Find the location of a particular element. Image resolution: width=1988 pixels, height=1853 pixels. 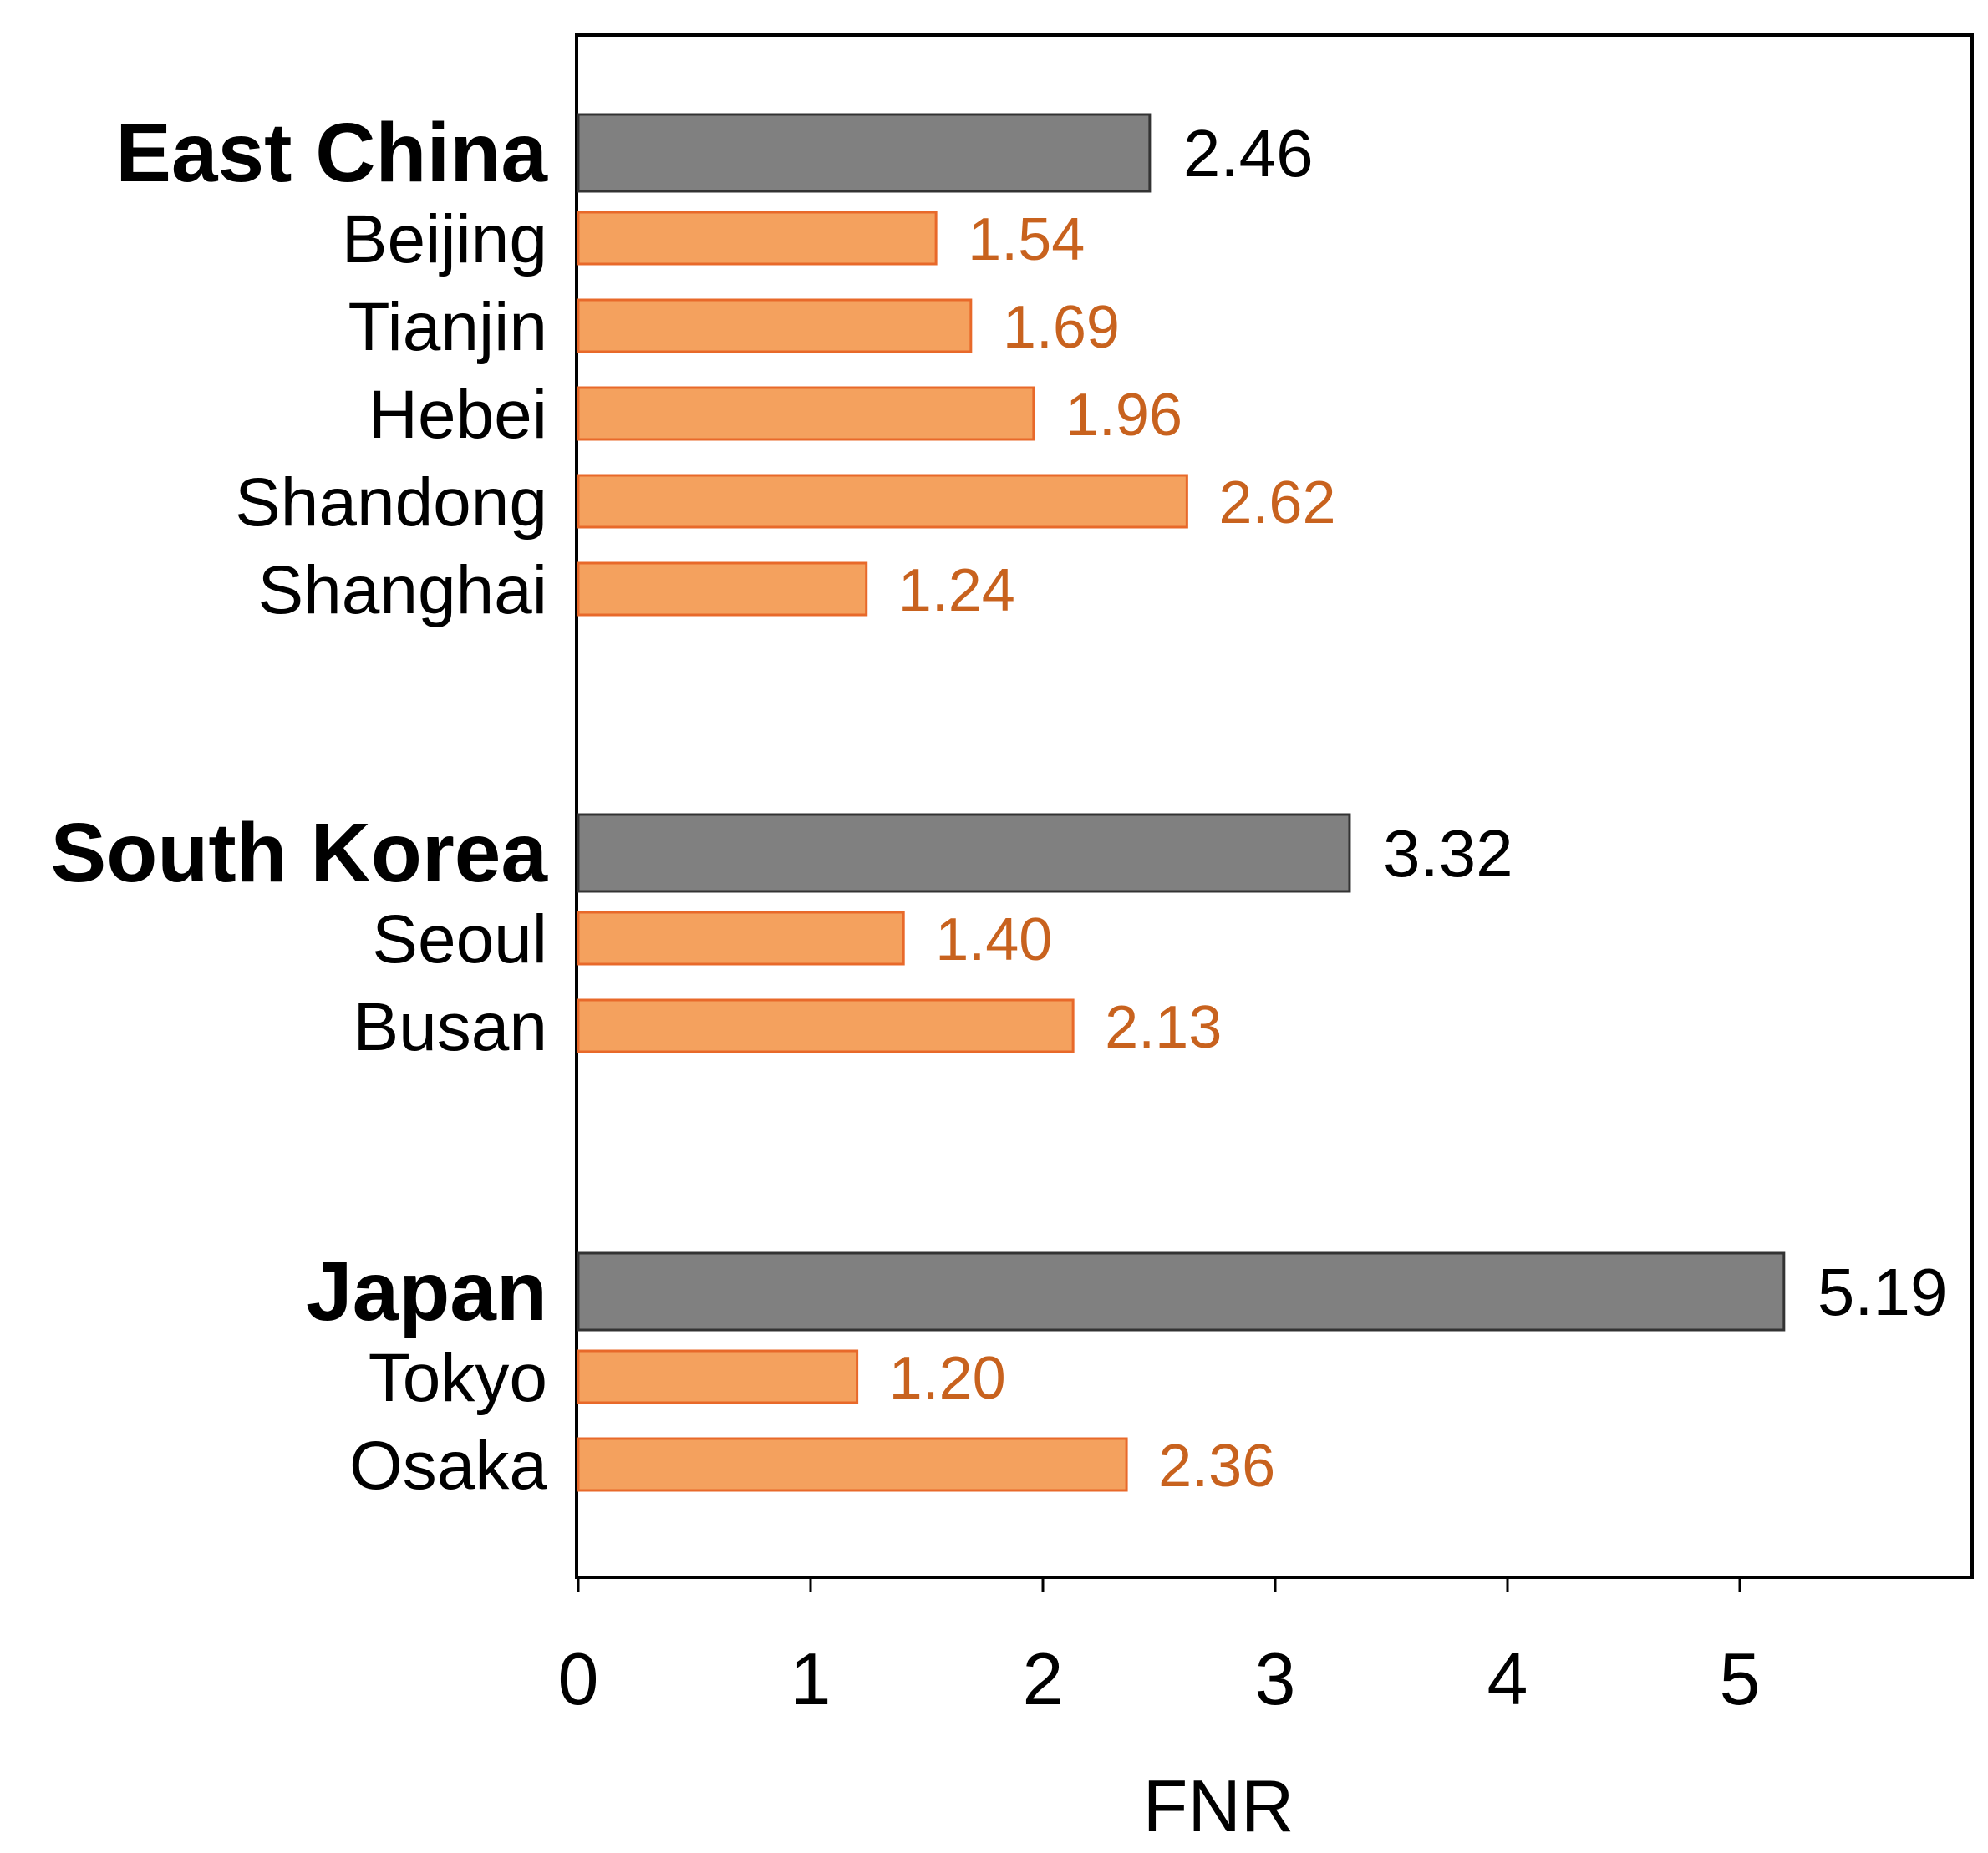

value-label-osaka: 2.36 is located at coordinates (1216, 1466).